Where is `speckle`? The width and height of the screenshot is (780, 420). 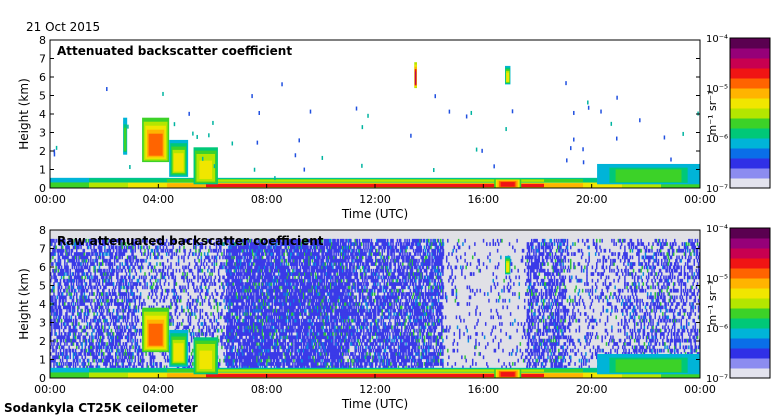 speckle is located at coordinates (128, 126).